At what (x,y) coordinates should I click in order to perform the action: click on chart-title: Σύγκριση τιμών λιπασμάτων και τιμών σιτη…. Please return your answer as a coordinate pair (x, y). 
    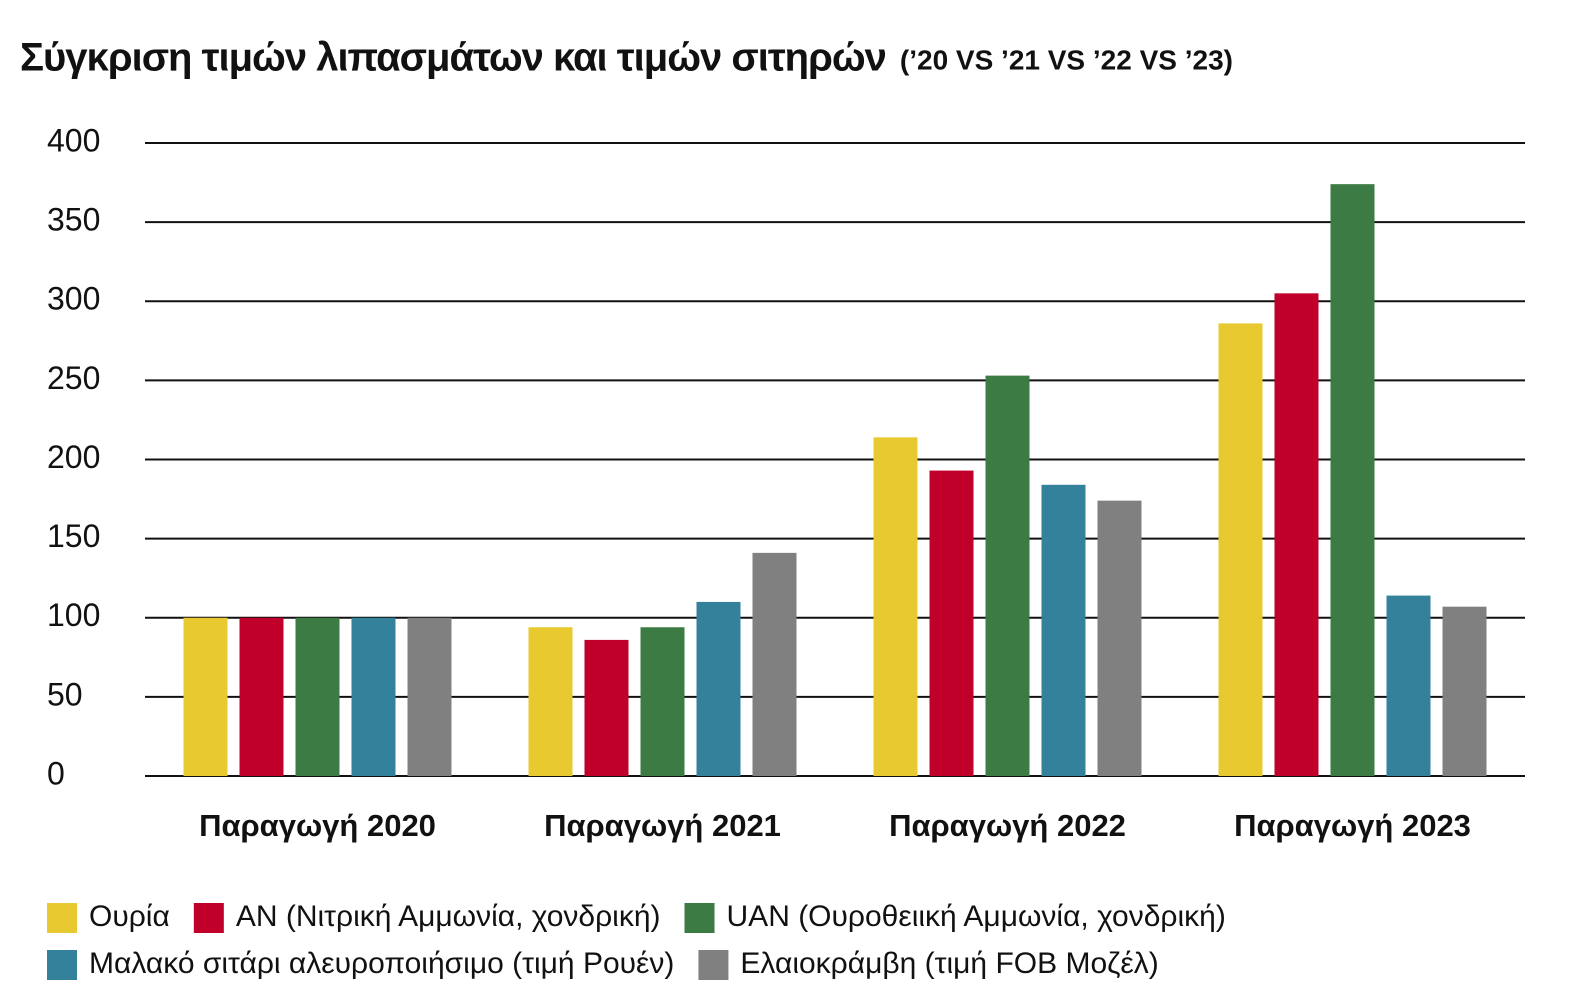
    Looking at the image, I should click on (453, 58).